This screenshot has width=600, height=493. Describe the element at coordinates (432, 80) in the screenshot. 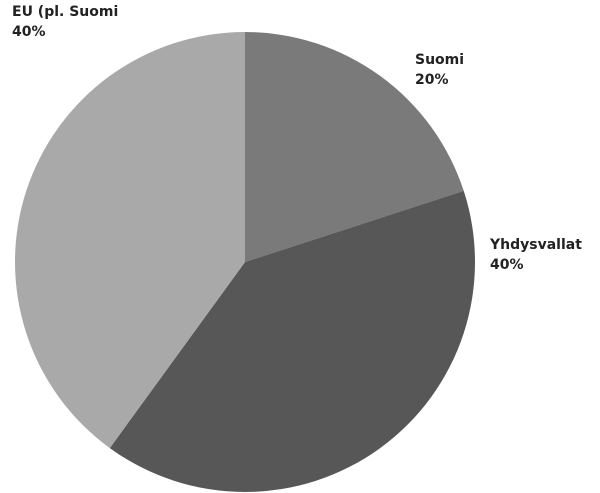

I see `slice-value-label: 20%` at that location.